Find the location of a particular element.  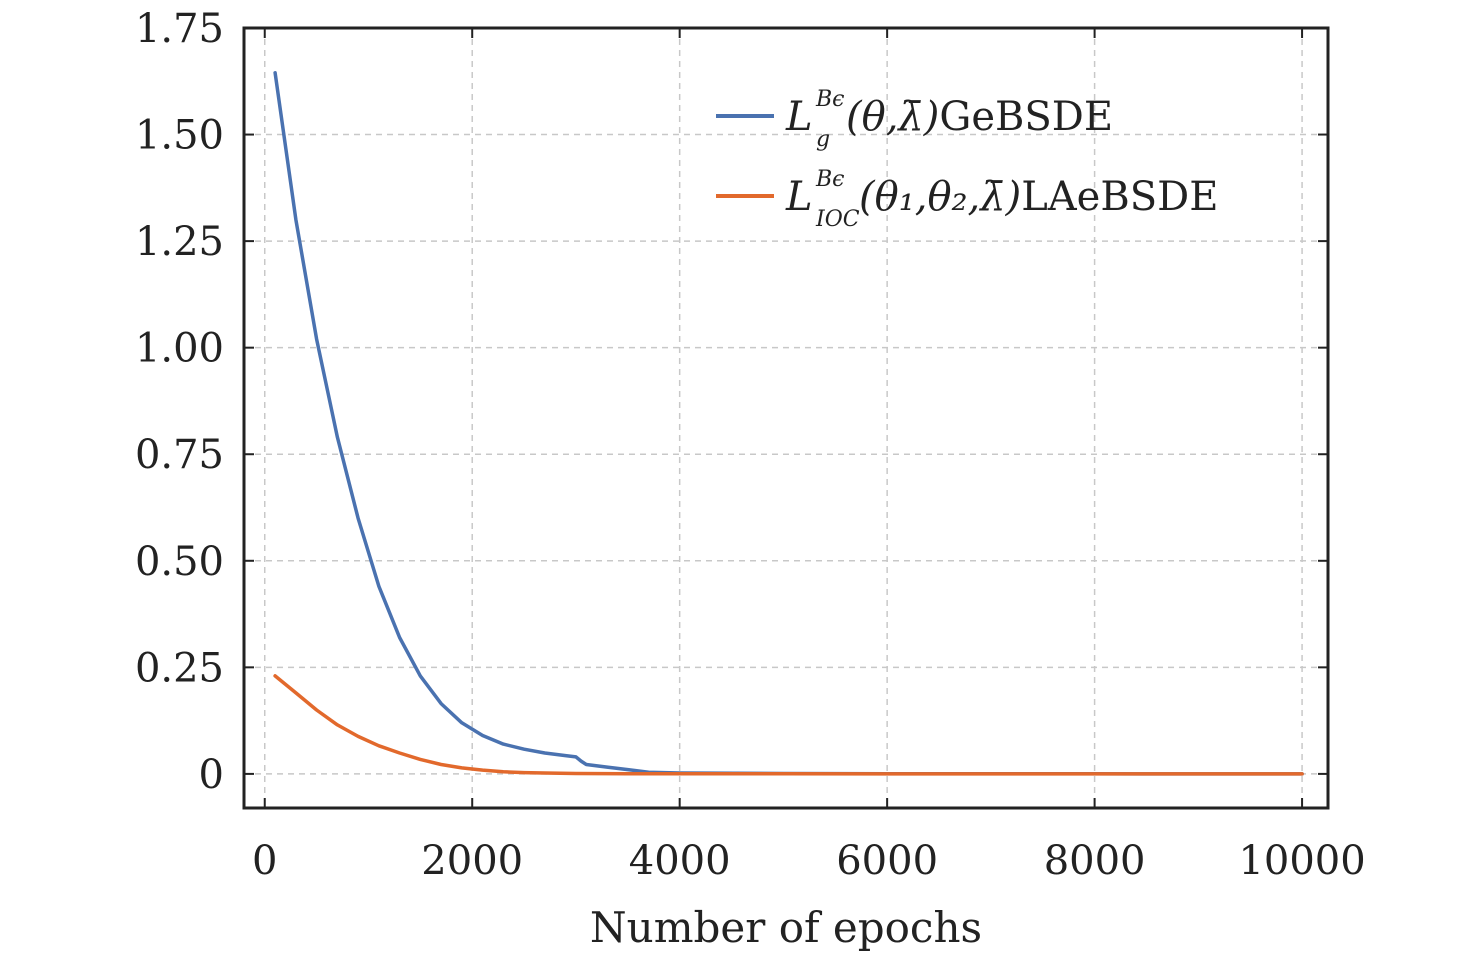

y-tick-label: 0 is located at coordinates (211, 775).